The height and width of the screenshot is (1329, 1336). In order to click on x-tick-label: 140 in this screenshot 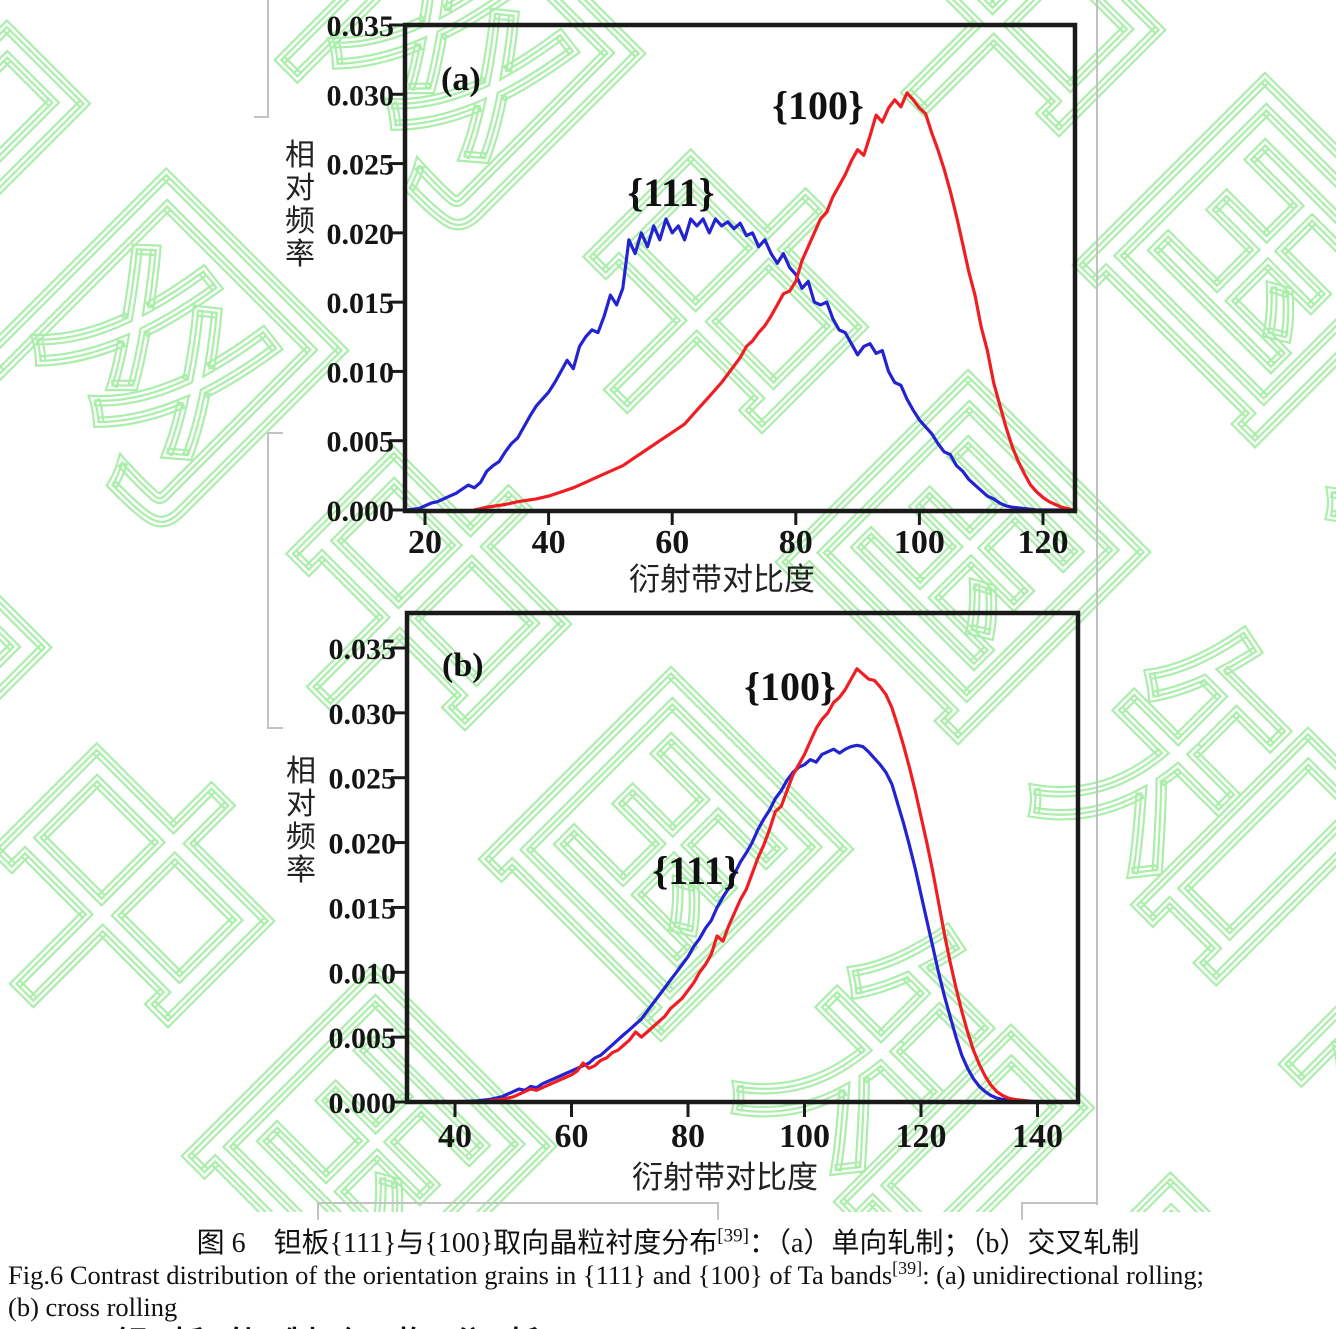, I will do `click(1037, 1136)`.